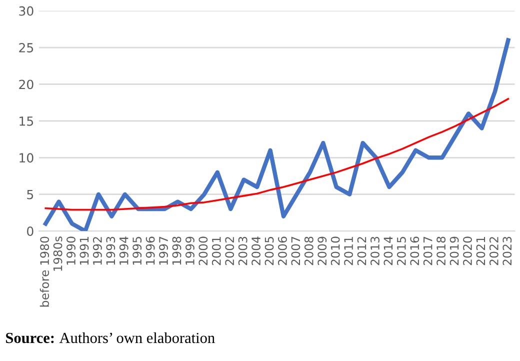 Image resolution: width=520 pixels, height=361 pixels. Describe the element at coordinates (256, 251) in the screenshot. I see `x-tick-label: 2004` at that location.